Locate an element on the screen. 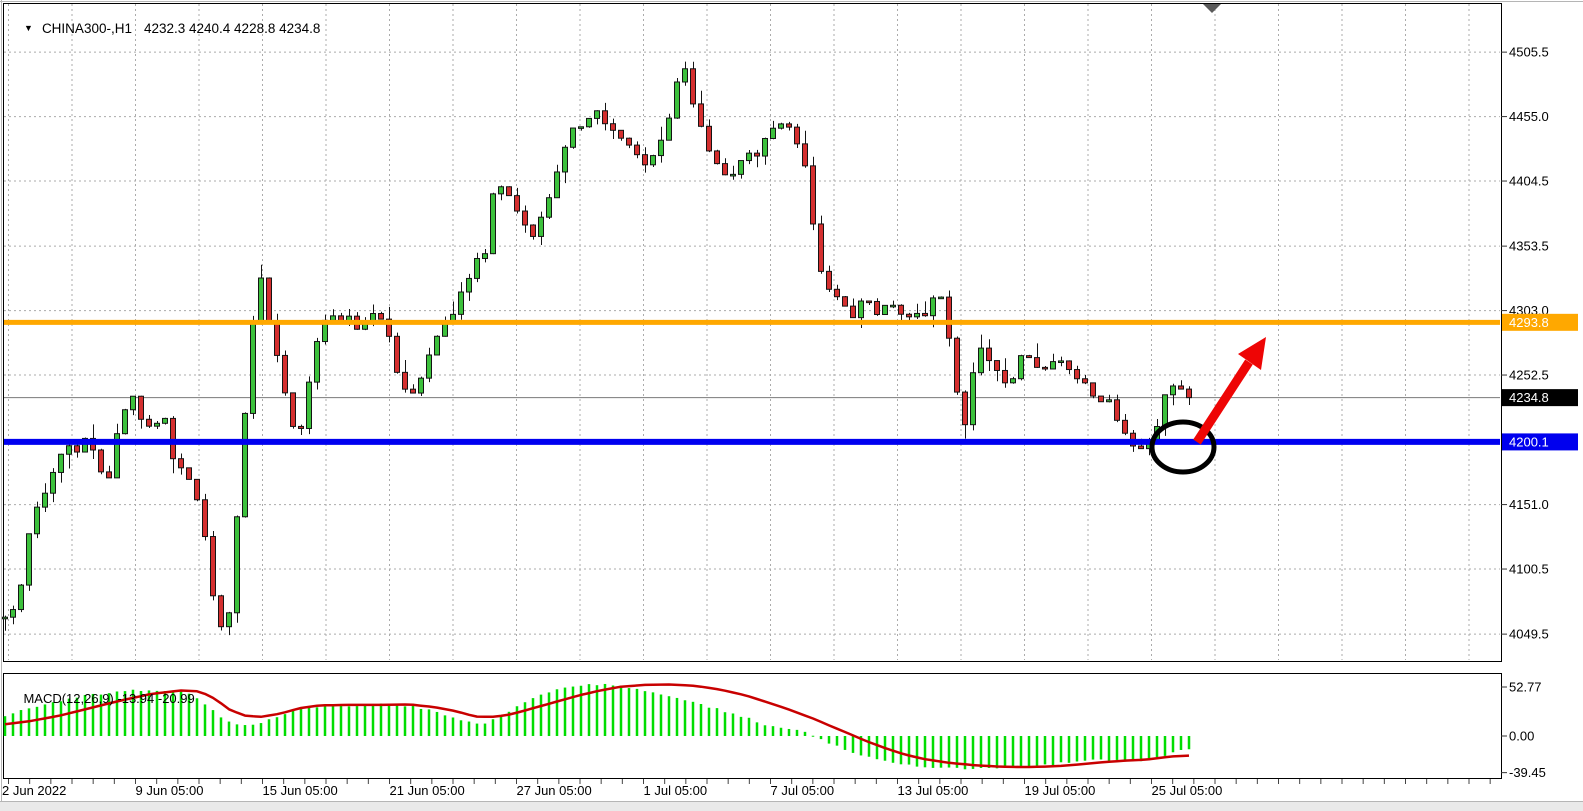 This screenshot has height=811, width=1583. resistance-price-badge: 4293.8 is located at coordinates (1540, 322).